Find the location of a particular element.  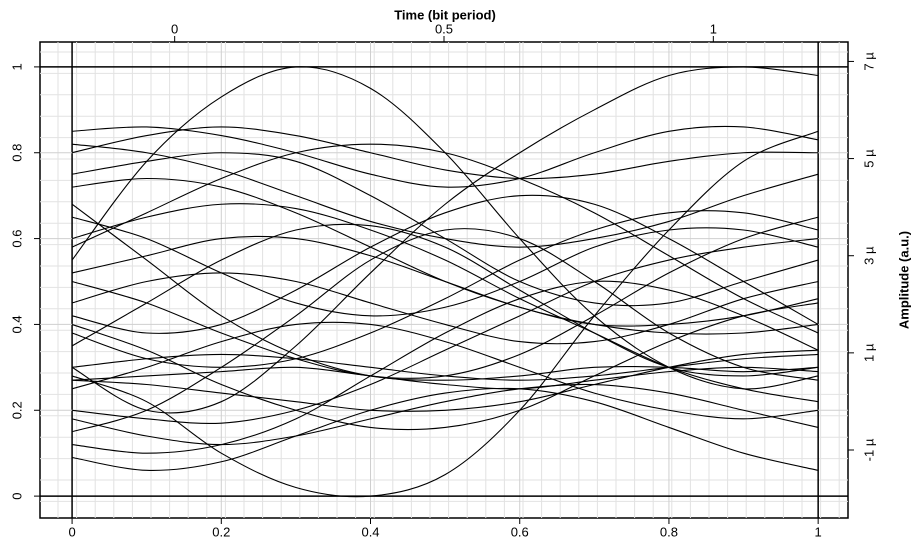

x2-tick-label: 1 is located at coordinates (713, 28).